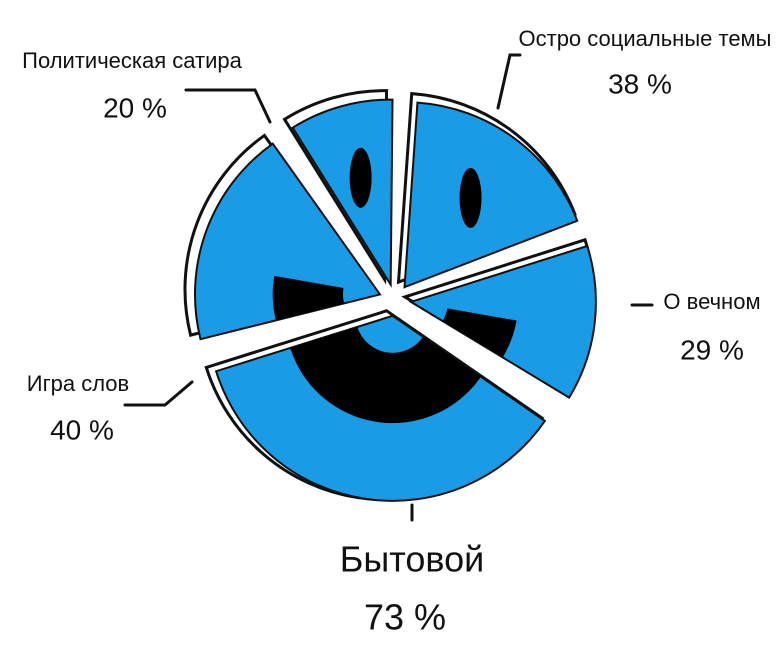  I want to click on category-label: О вечном, so click(711, 301).